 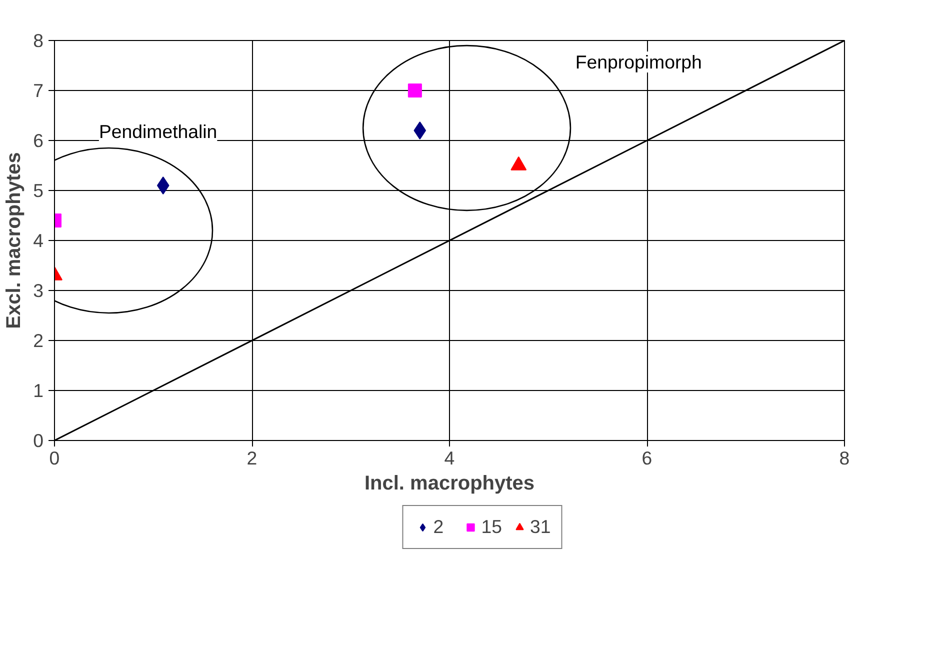 I want to click on y-tick-label: 8, so click(x=38, y=40).